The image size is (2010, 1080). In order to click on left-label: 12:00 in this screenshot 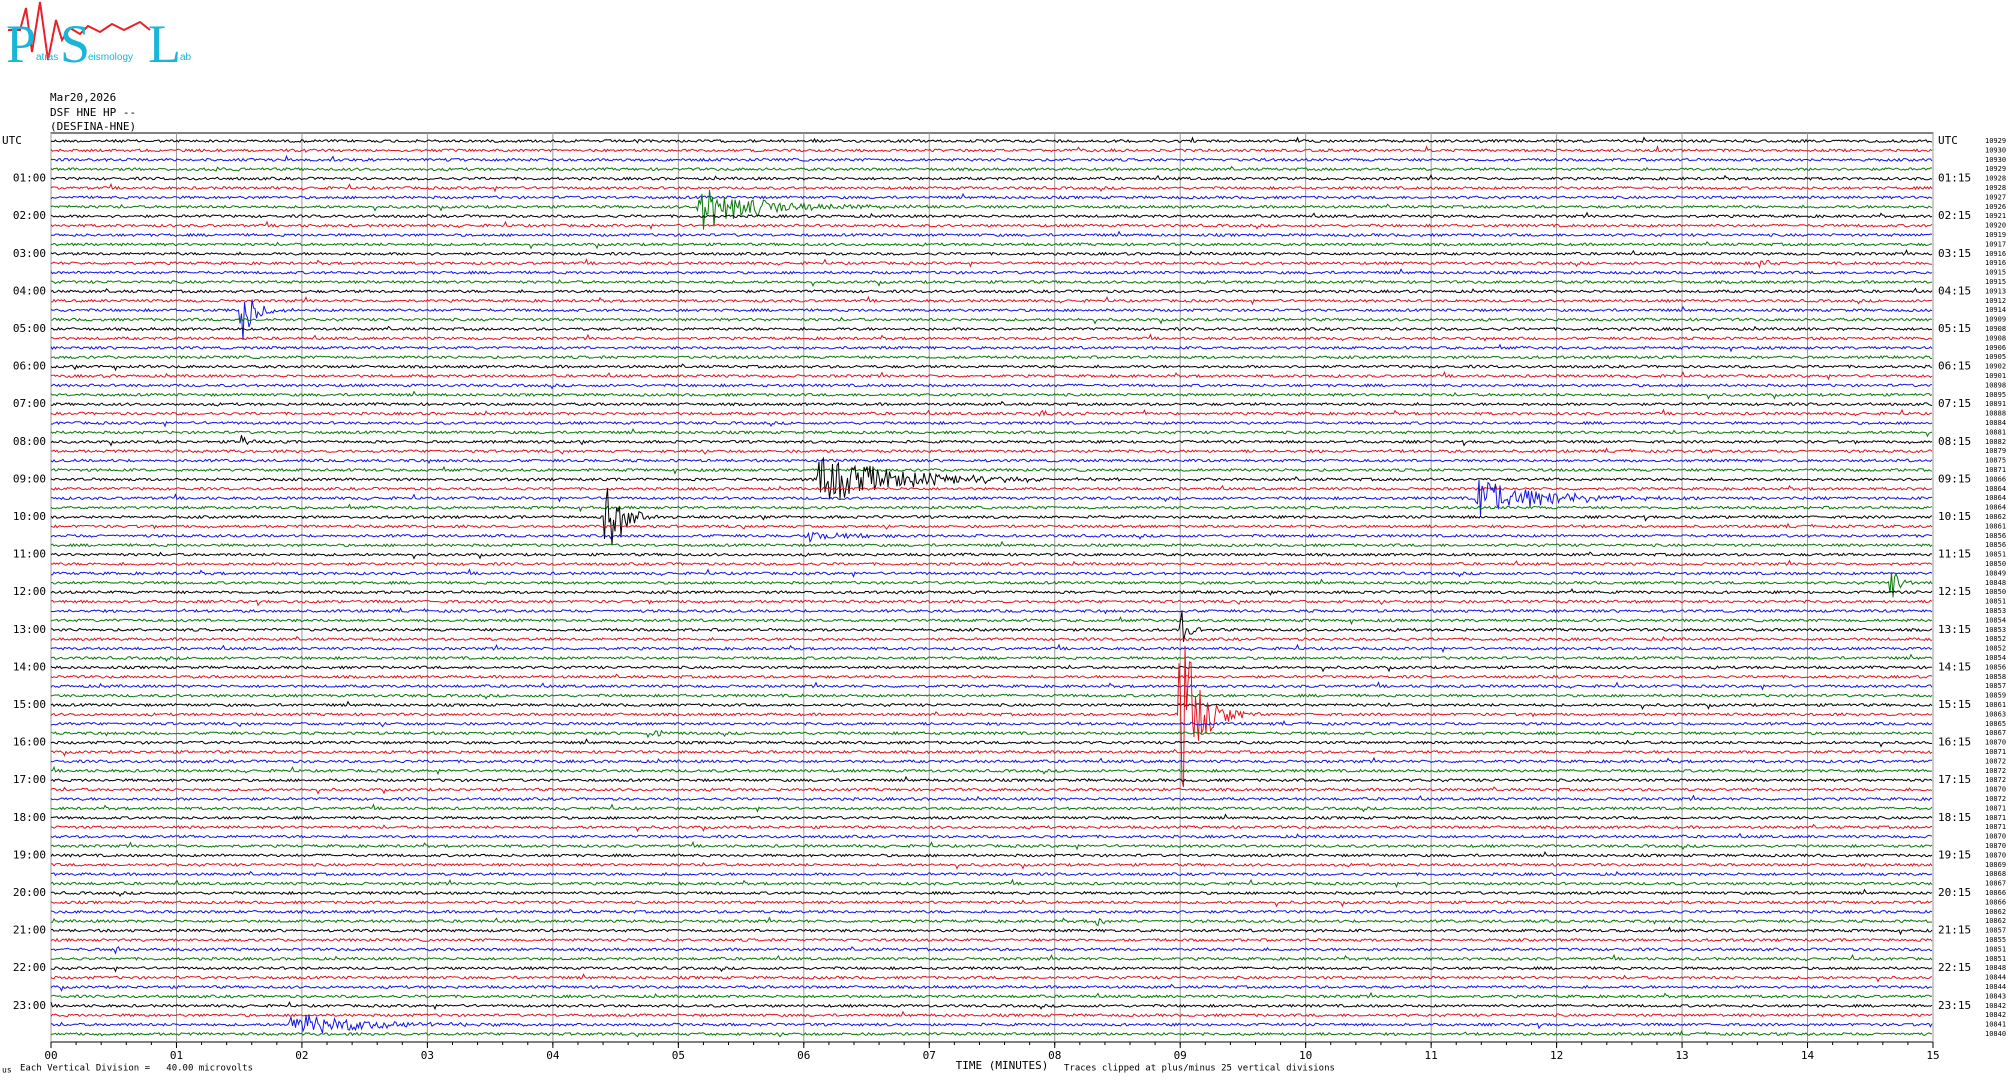, I will do `click(29, 591)`.